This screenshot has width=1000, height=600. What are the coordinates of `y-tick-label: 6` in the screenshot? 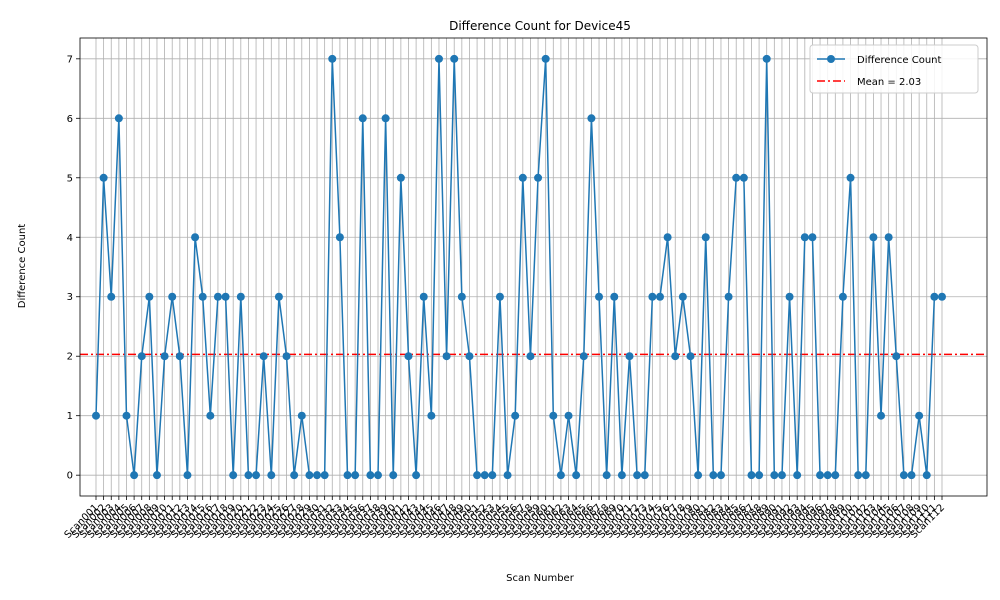 It's located at (70, 119).